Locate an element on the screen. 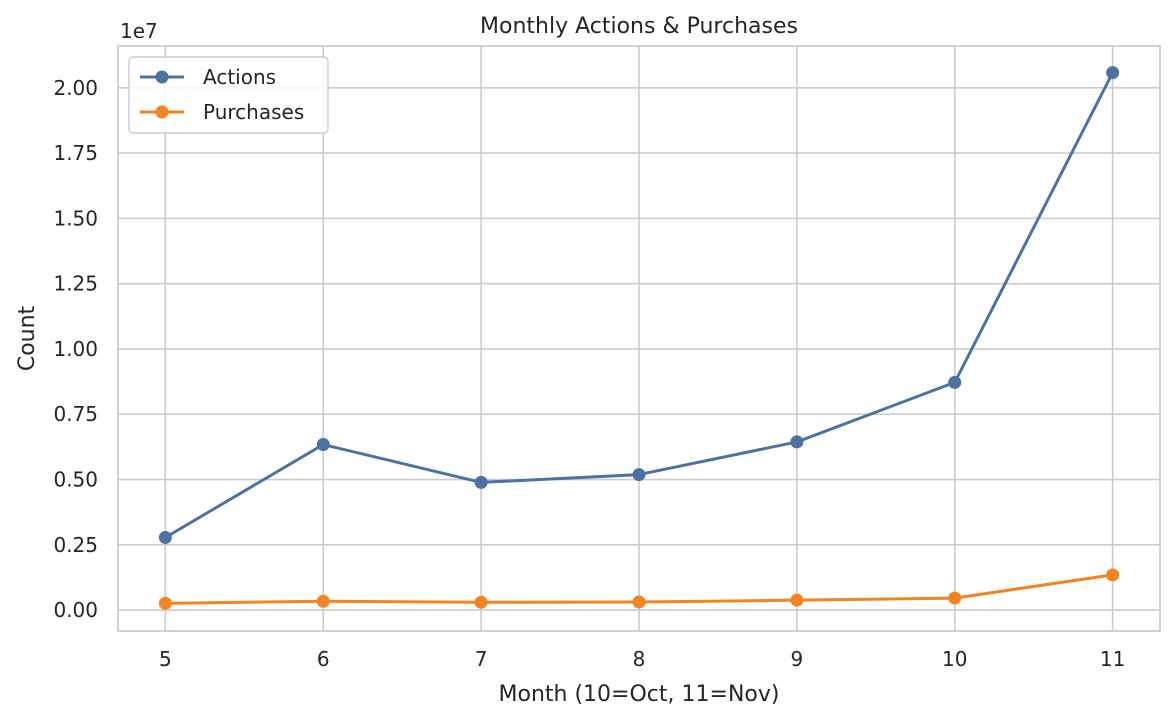 The height and width of the screenshot is (721, 1173). x-tick-label: 10 is located at coordinates (954, 659).